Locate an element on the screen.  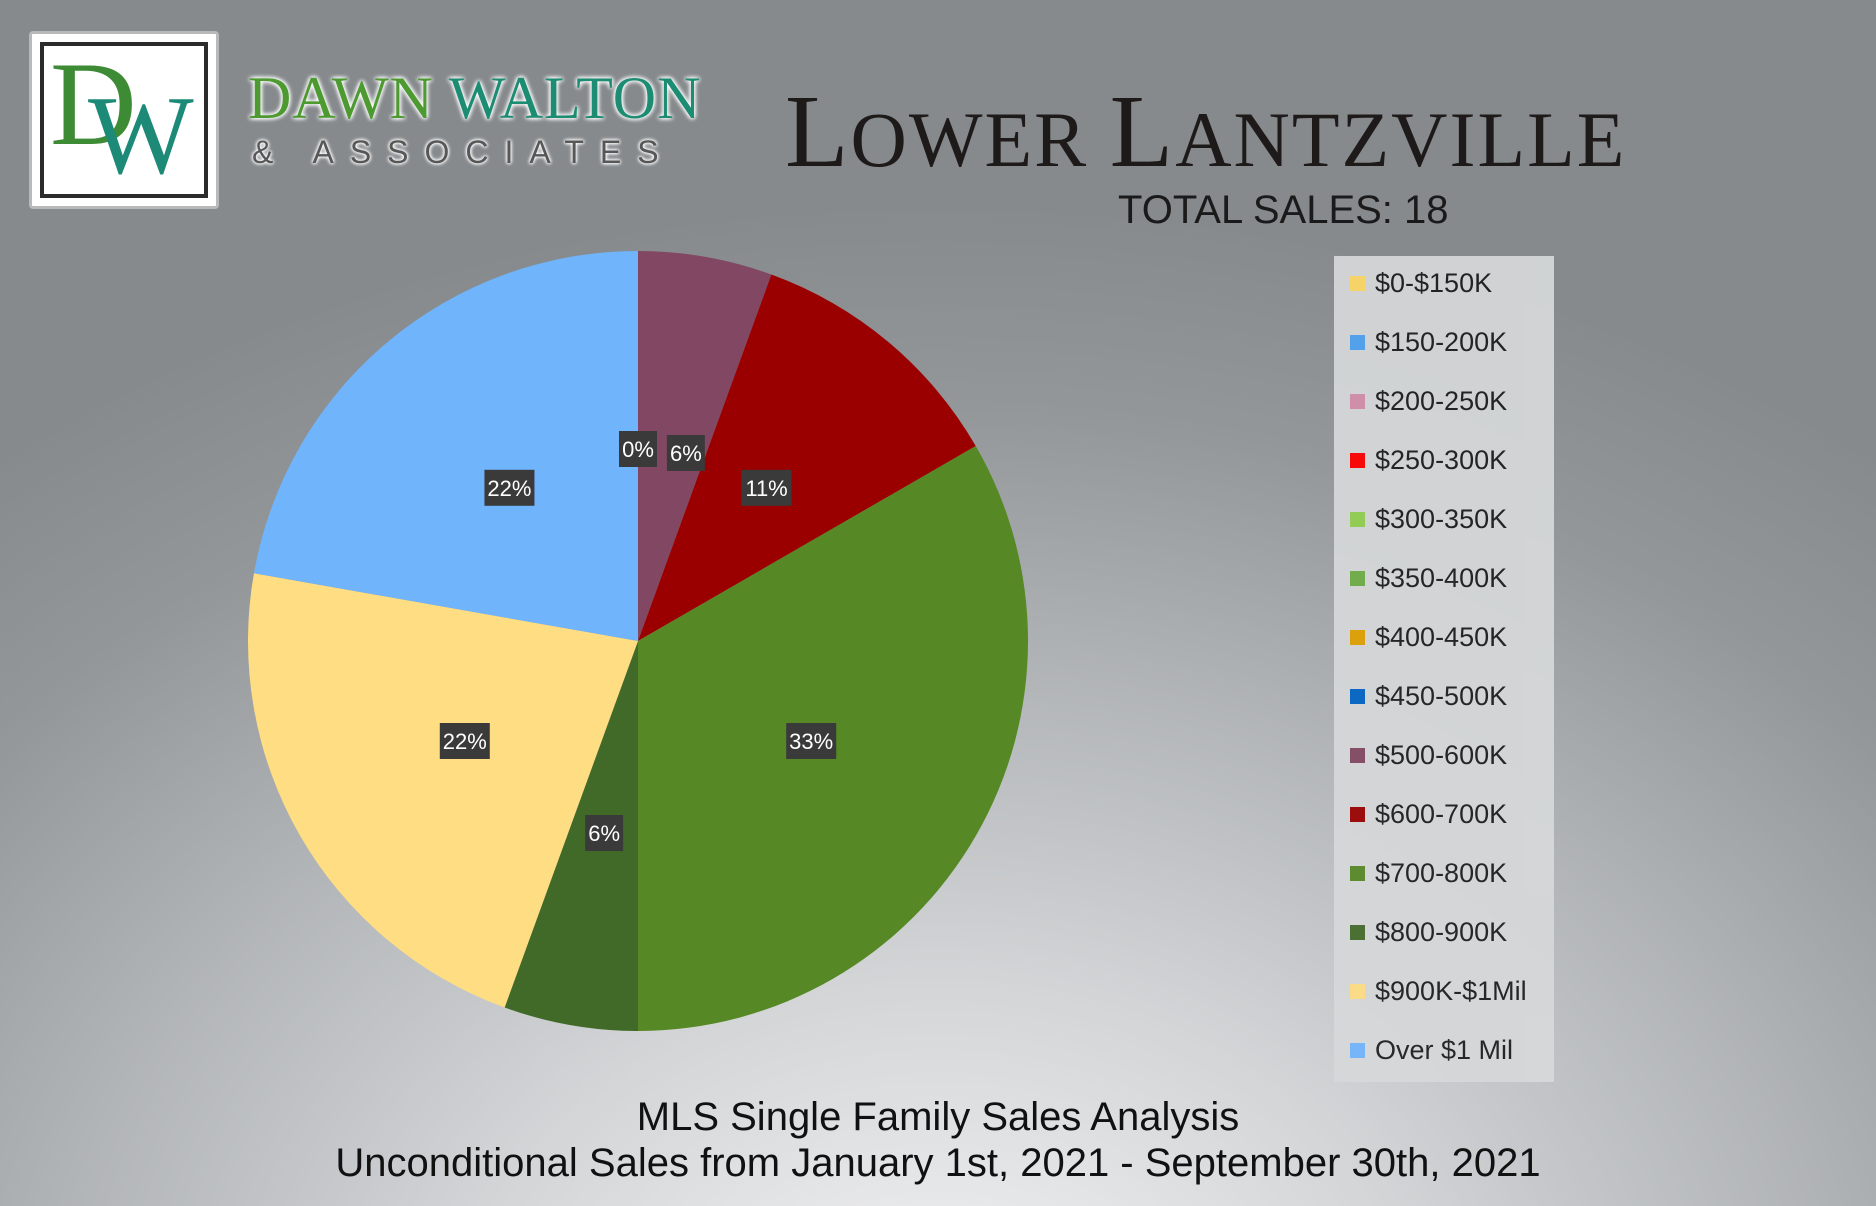
data-label-900k-1mil-box is located at coordinates (464, 741).